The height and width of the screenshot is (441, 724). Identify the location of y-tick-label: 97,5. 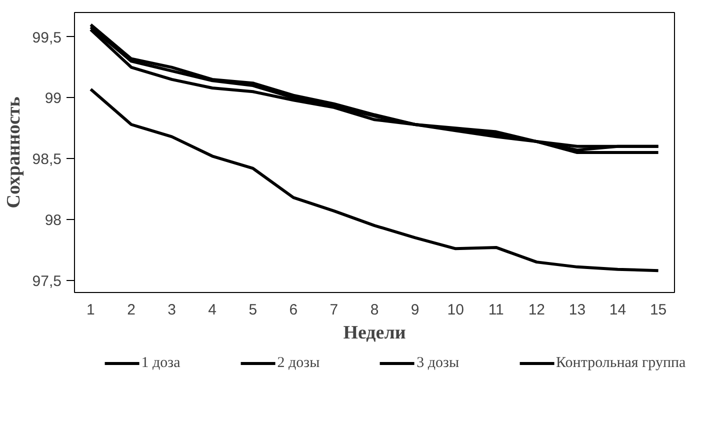
(47, 281).